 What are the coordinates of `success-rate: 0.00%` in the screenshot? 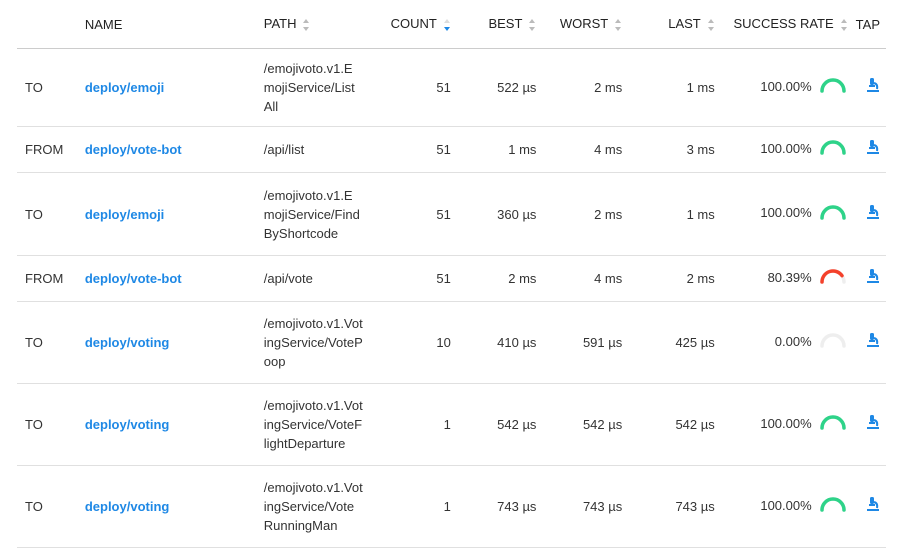 It's located at (793, 341).